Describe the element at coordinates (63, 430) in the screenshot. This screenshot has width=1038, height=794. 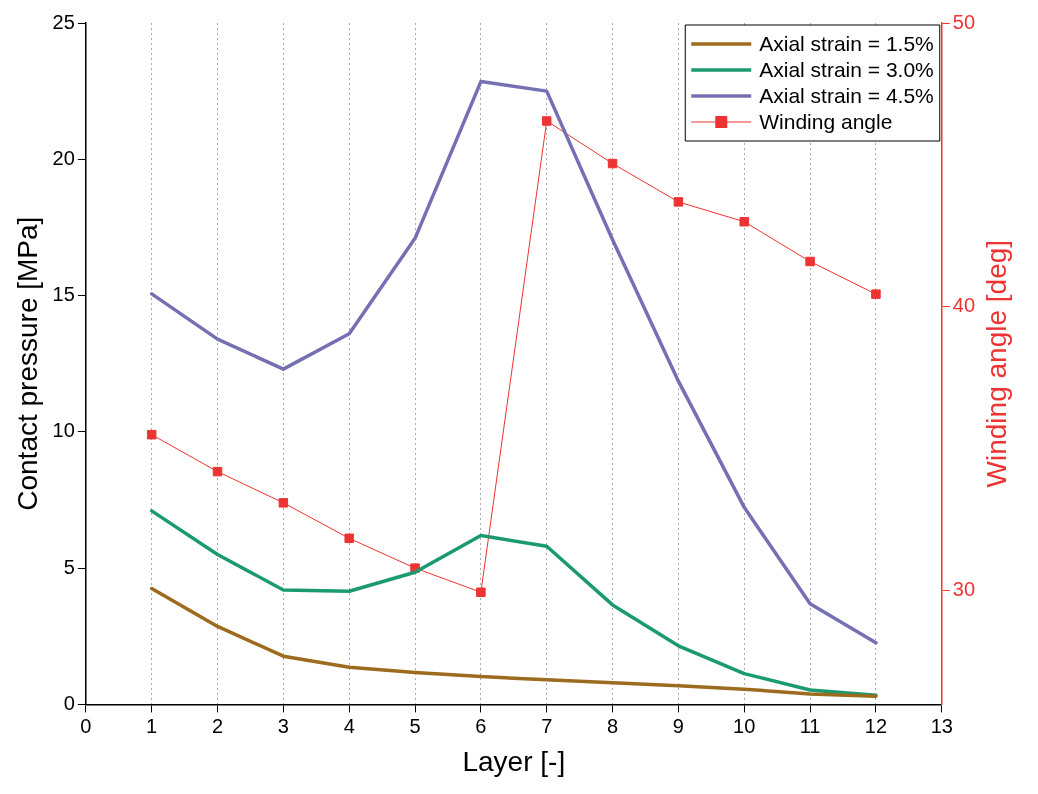
I see `y-tick-label: 10` at that location.